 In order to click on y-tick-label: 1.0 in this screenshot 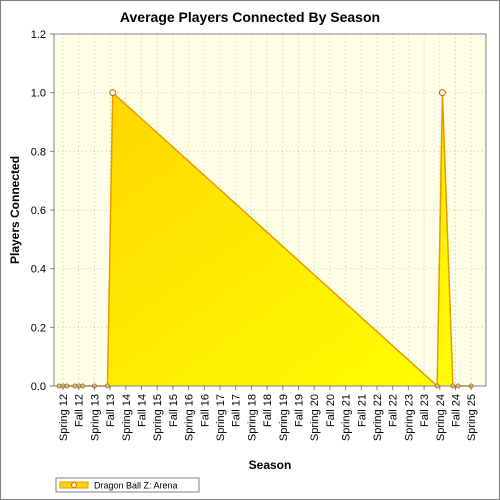, I will do `click(38, 94)`.